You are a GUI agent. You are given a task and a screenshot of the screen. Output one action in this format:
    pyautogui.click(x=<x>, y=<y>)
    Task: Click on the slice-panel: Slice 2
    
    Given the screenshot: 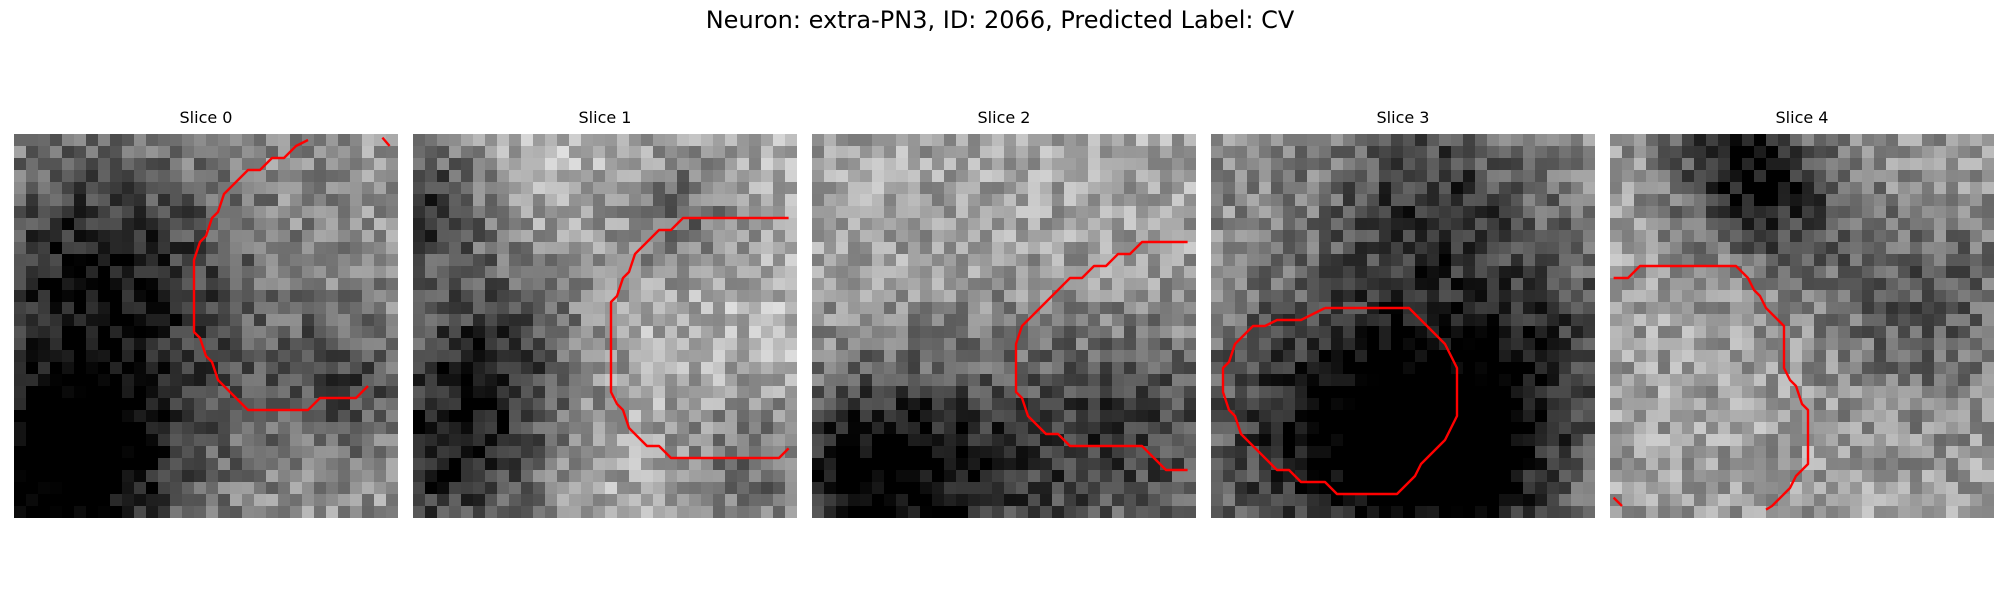 What is the action you would take?
    pyautogui.click(x=1004, y=313)
    